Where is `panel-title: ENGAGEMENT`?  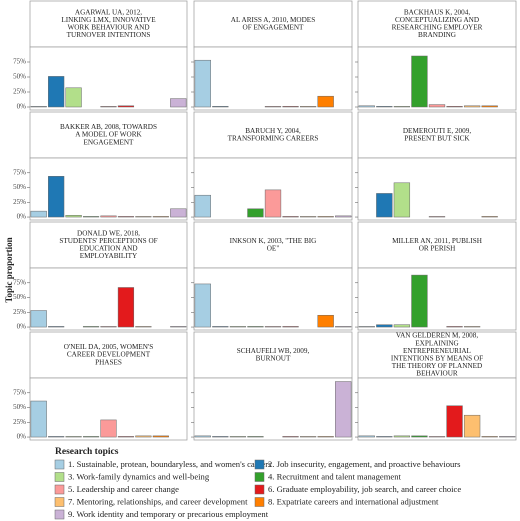 panel-title: ENGAGEMENT is located at coordinates (109, 142).